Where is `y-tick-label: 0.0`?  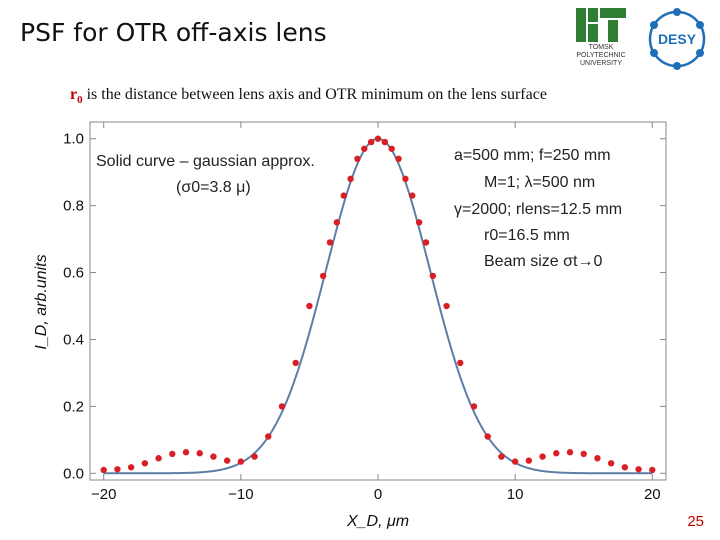 y-tick-label: 0.0 is located at coordinates (73, 473).